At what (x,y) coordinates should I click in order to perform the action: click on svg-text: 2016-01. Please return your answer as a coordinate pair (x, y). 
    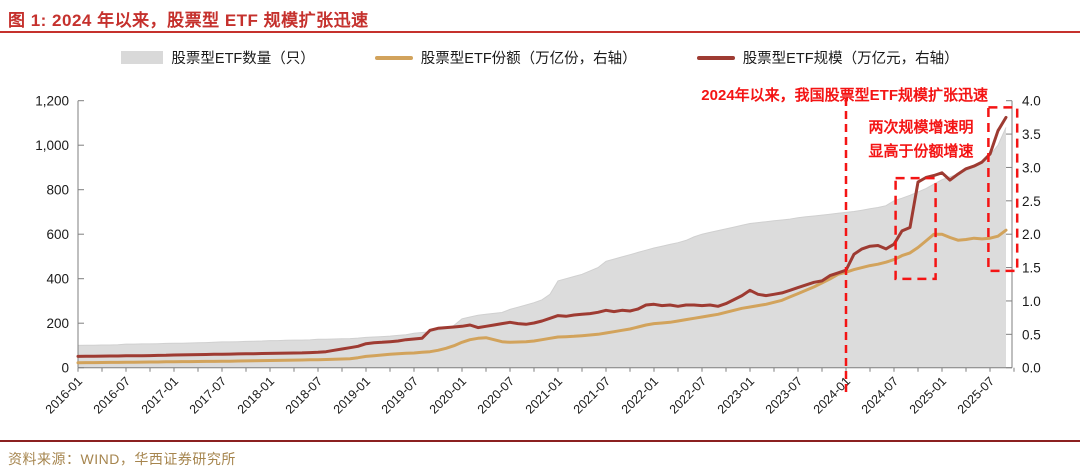
    Looking at the image, I should click on (64, 395).